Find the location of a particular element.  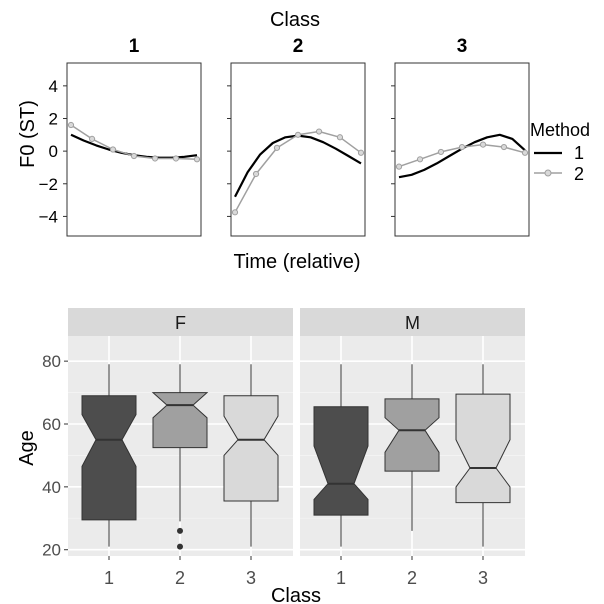

top-facet-title: Class is located at coordinates (295, 20).